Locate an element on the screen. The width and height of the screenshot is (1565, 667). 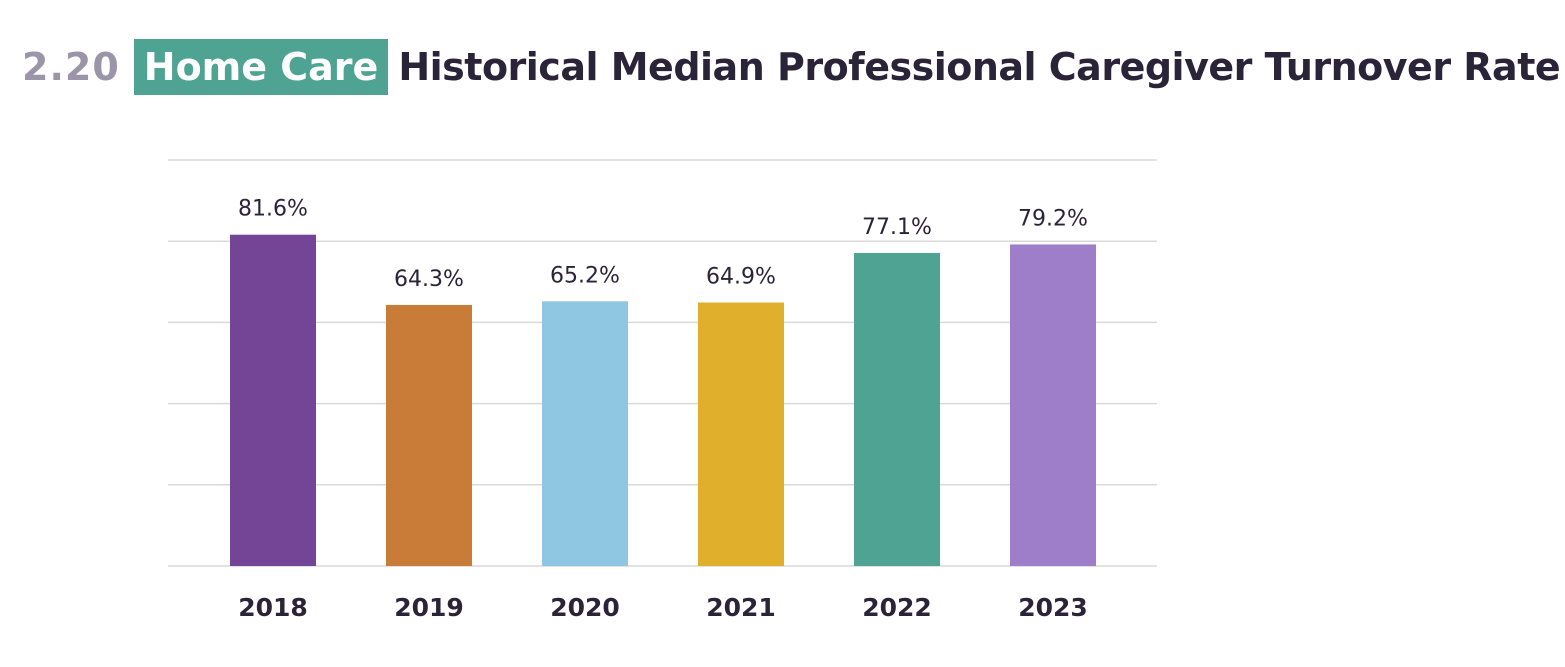
data-label: 81.6% is located at coordinates (273, 209).